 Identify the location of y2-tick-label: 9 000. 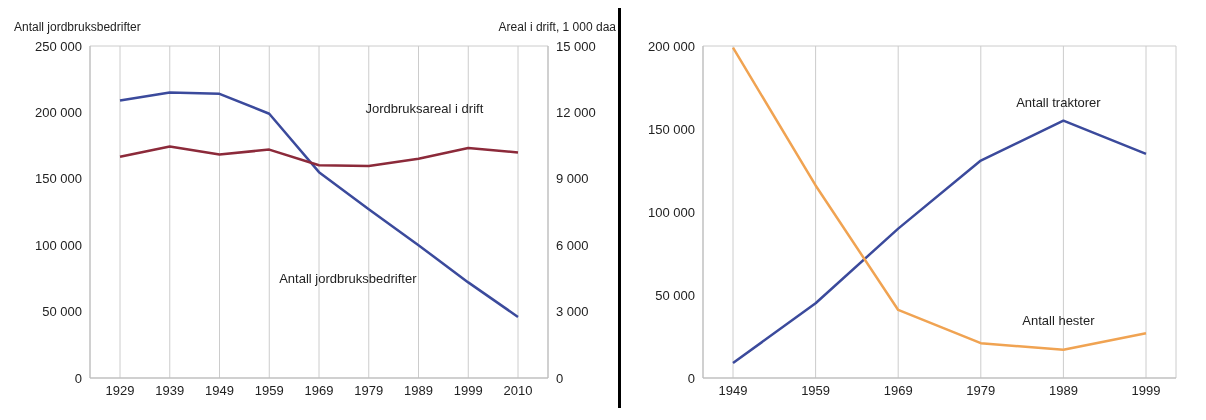
(572, 179).